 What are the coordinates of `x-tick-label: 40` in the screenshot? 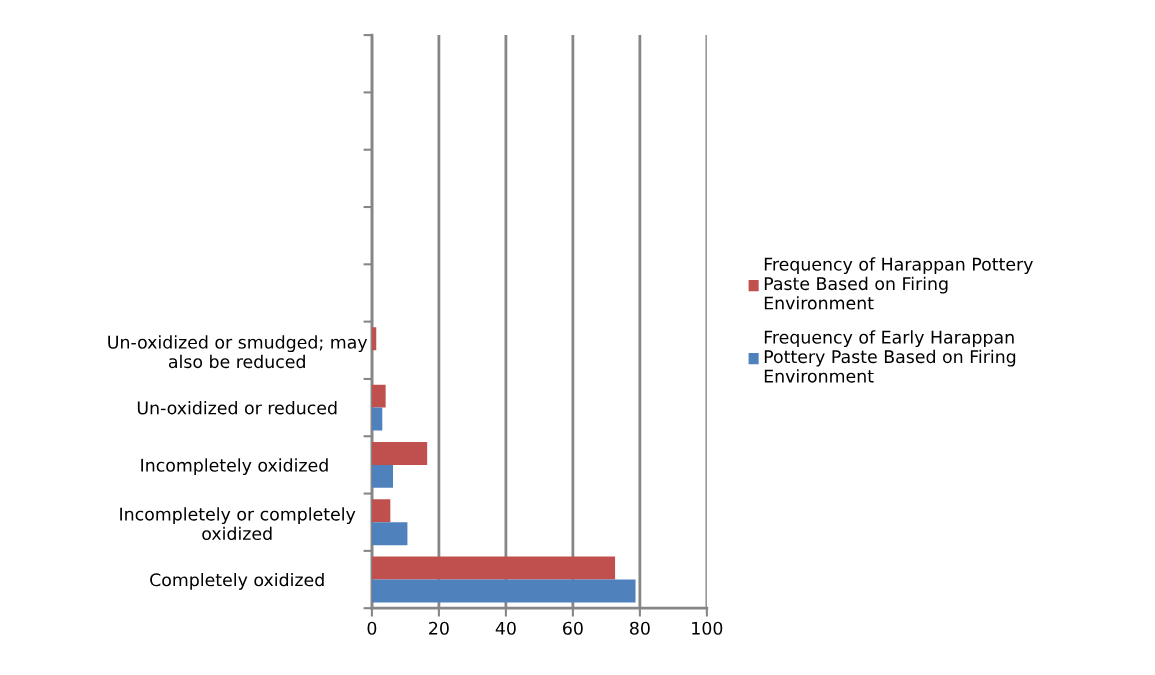 It's located at (505, 628).